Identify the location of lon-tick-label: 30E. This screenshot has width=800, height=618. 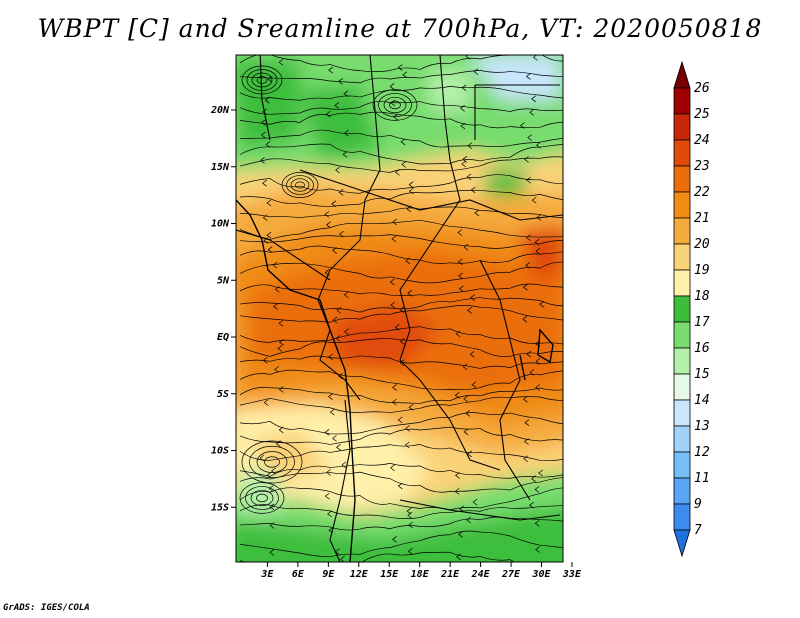
(541, 574).